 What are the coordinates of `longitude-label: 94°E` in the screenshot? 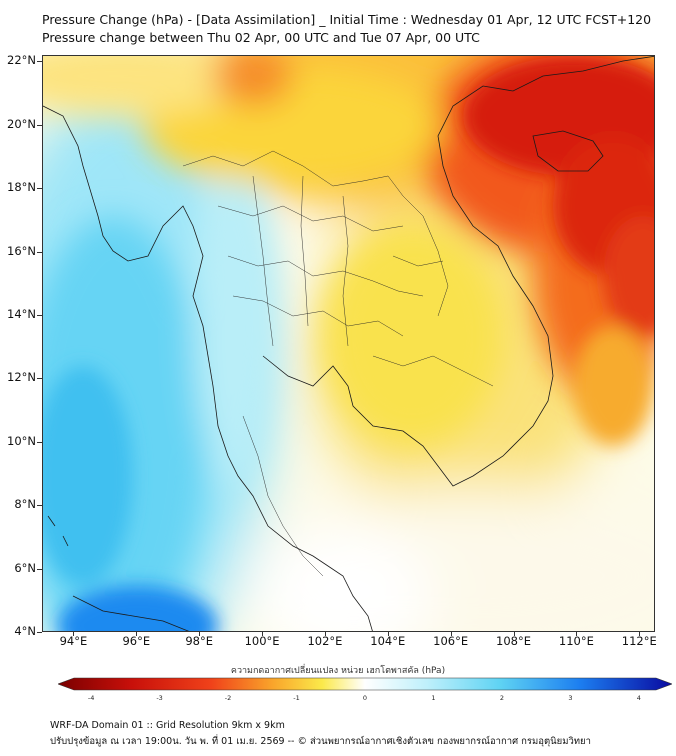 It's located at (73, 641).